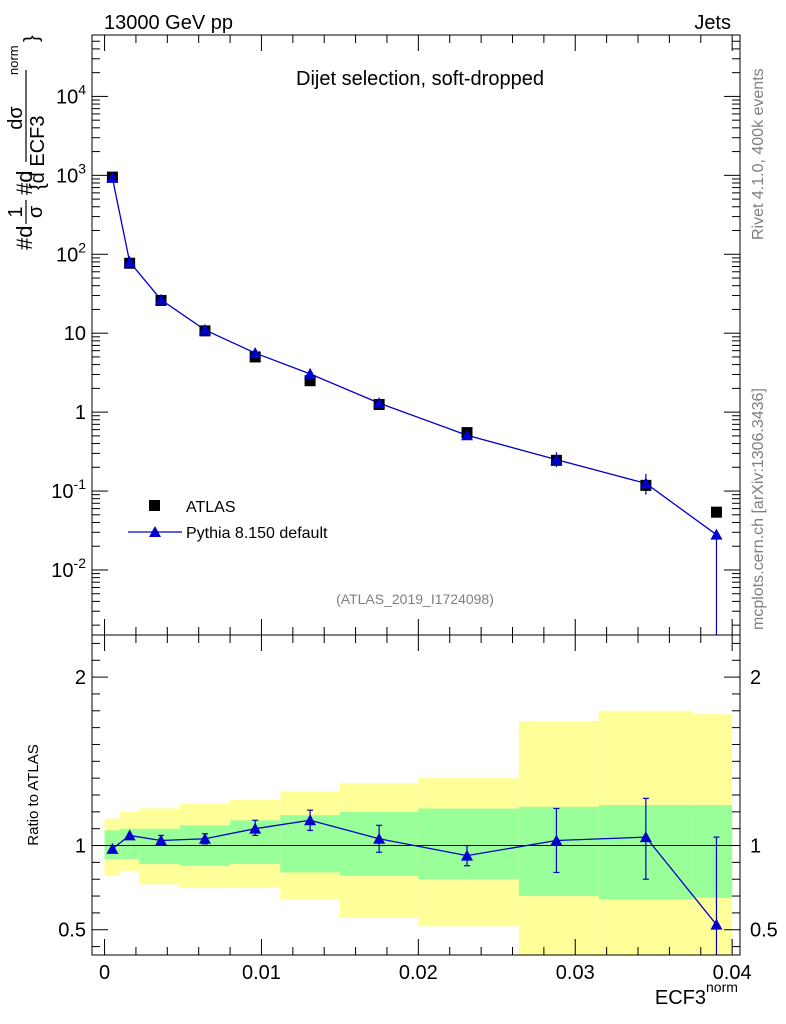  Describe the element at coordinates (758, 509) in the screenshot. I see `mcplots-label: mcplots.cern.ch [arXiv:1306.3436]` at that location.